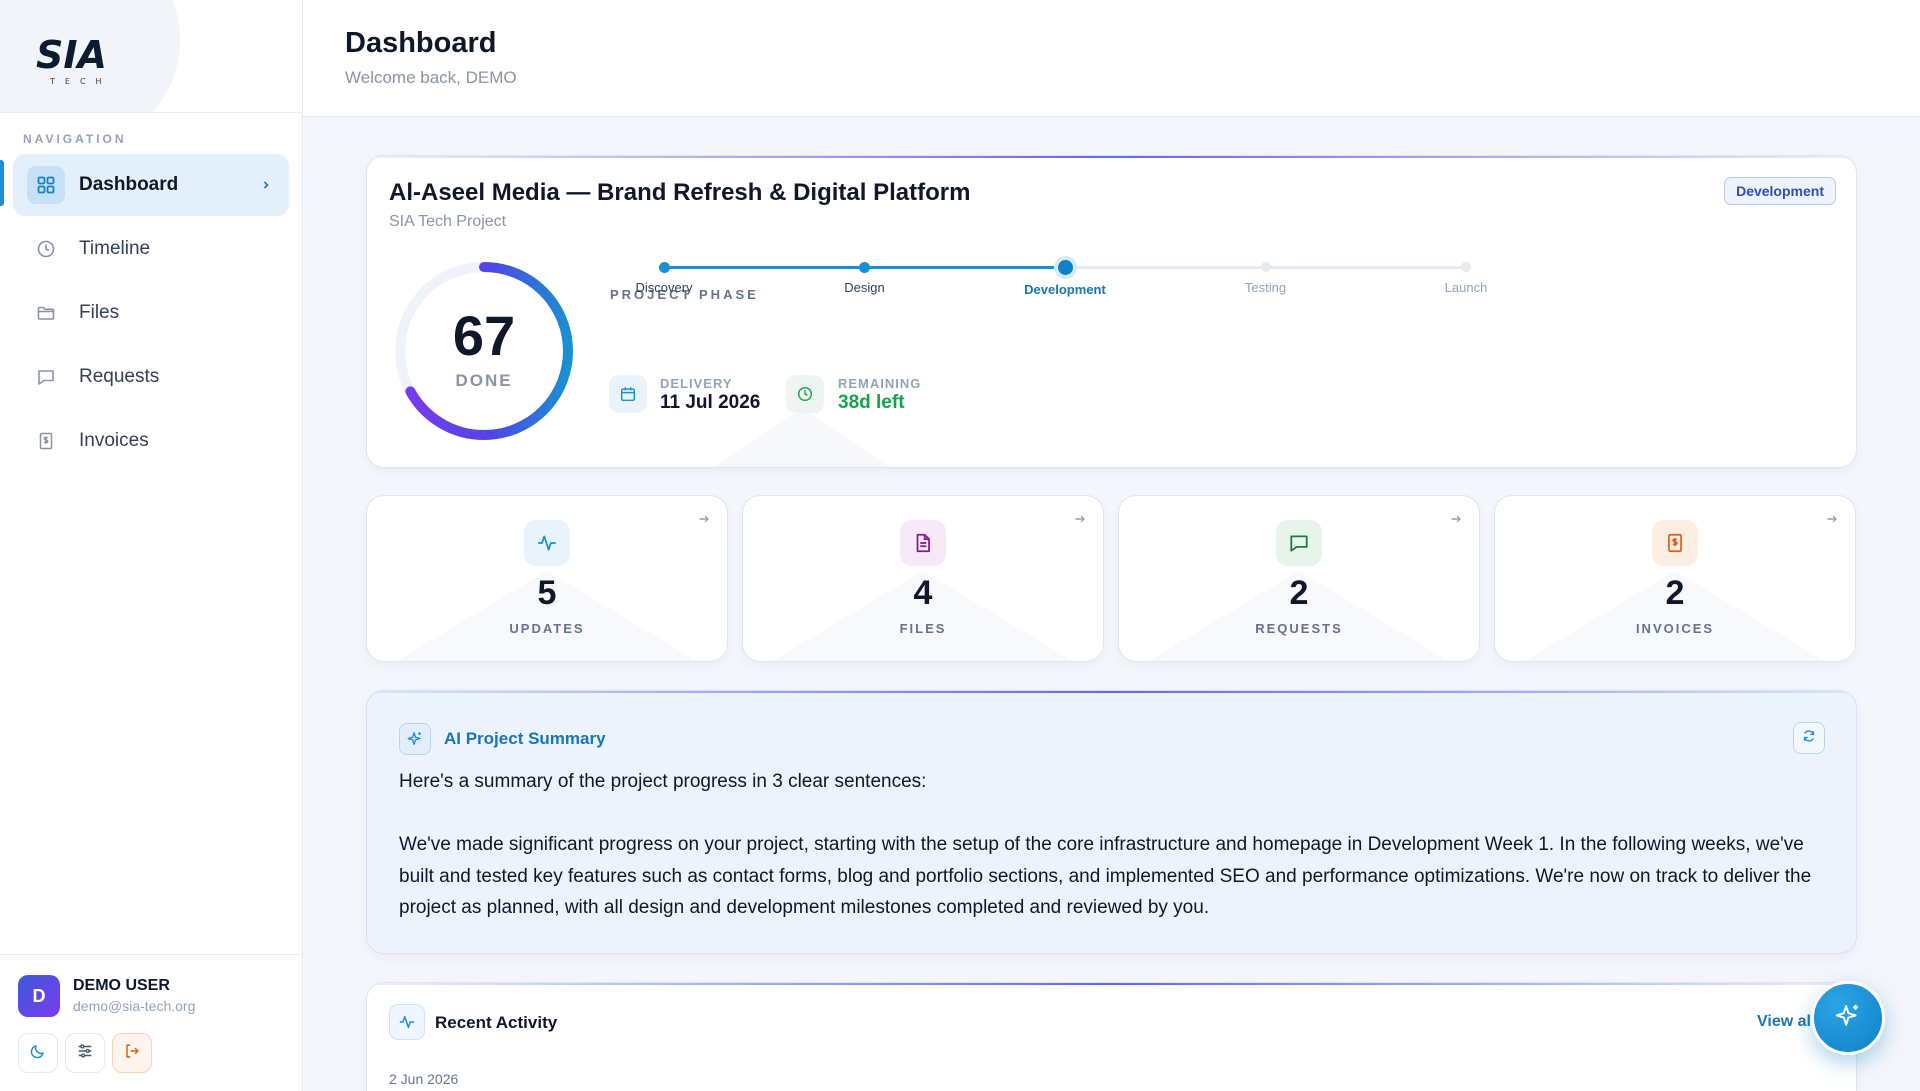  What do you see at coordinates (431, 77) in the screenshot?
I see `page-subtitle: Welcome back, DEMO` at bounding box center [431, 77].